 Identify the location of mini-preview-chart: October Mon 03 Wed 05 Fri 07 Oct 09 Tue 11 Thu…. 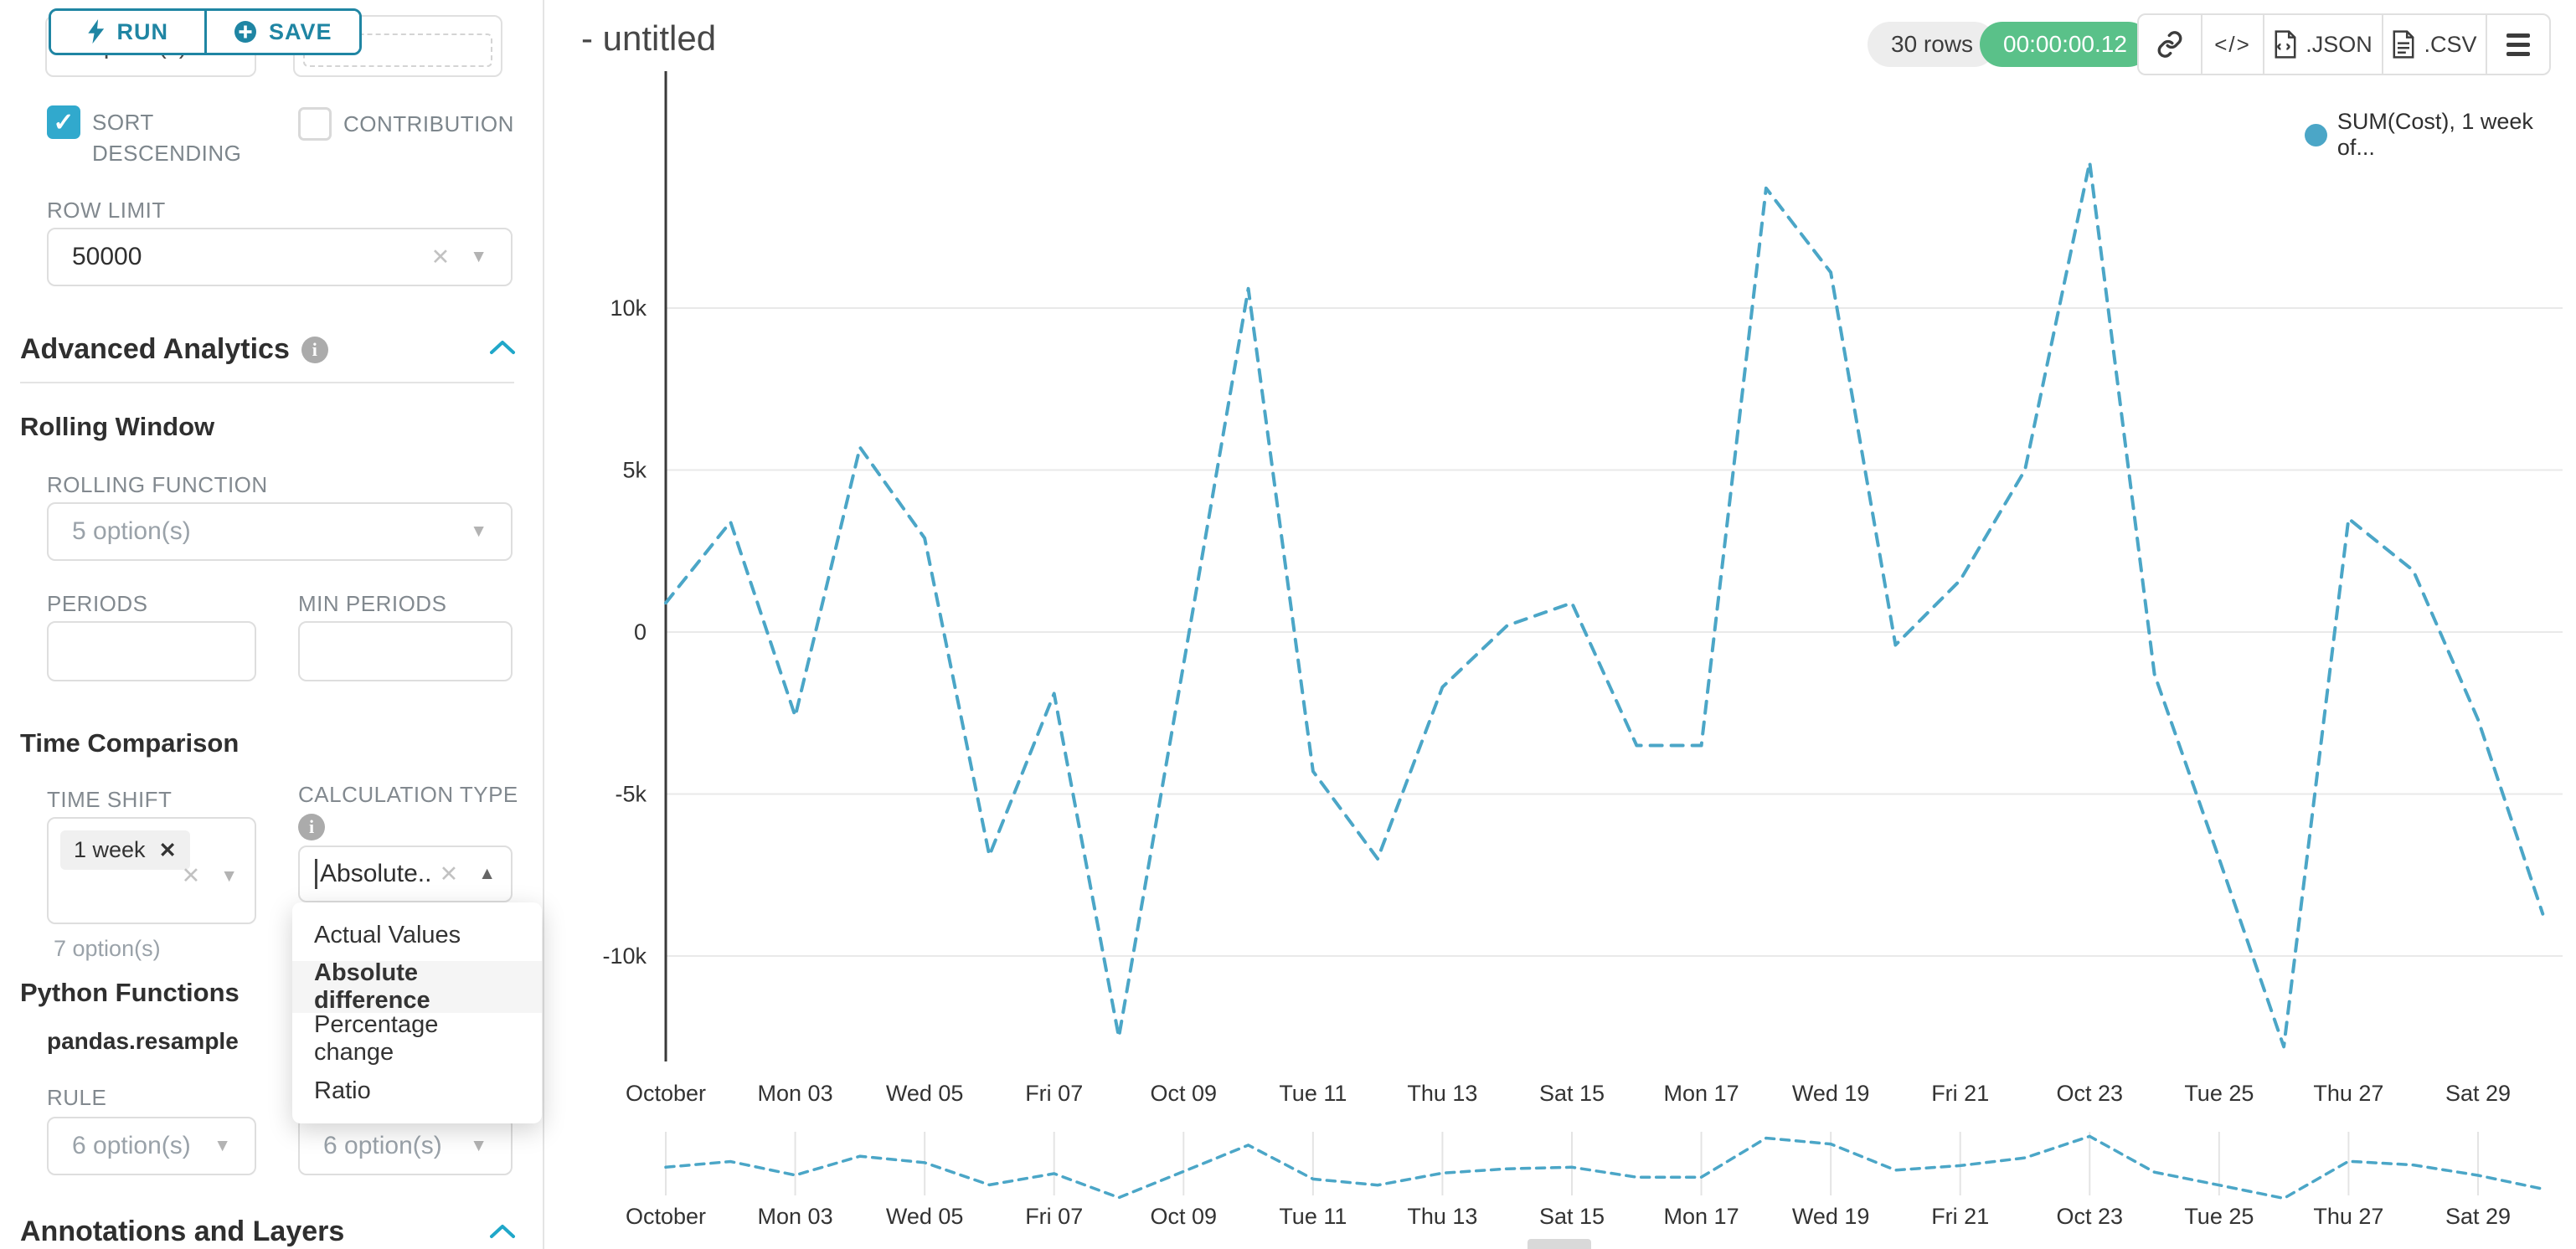
(1585, 1180).